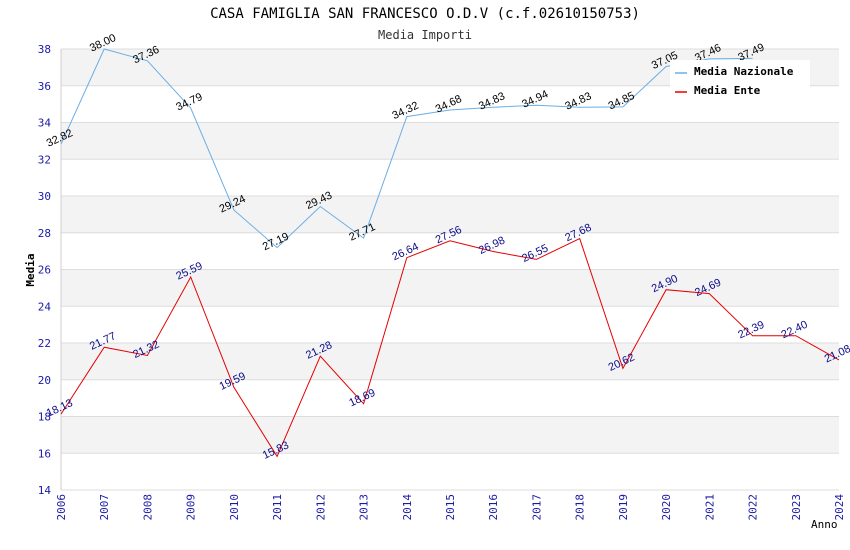 The height and width of the screenshot is (550, 850). I want to click on legend-label-media-ente: Media Ente, so click(727, 90).